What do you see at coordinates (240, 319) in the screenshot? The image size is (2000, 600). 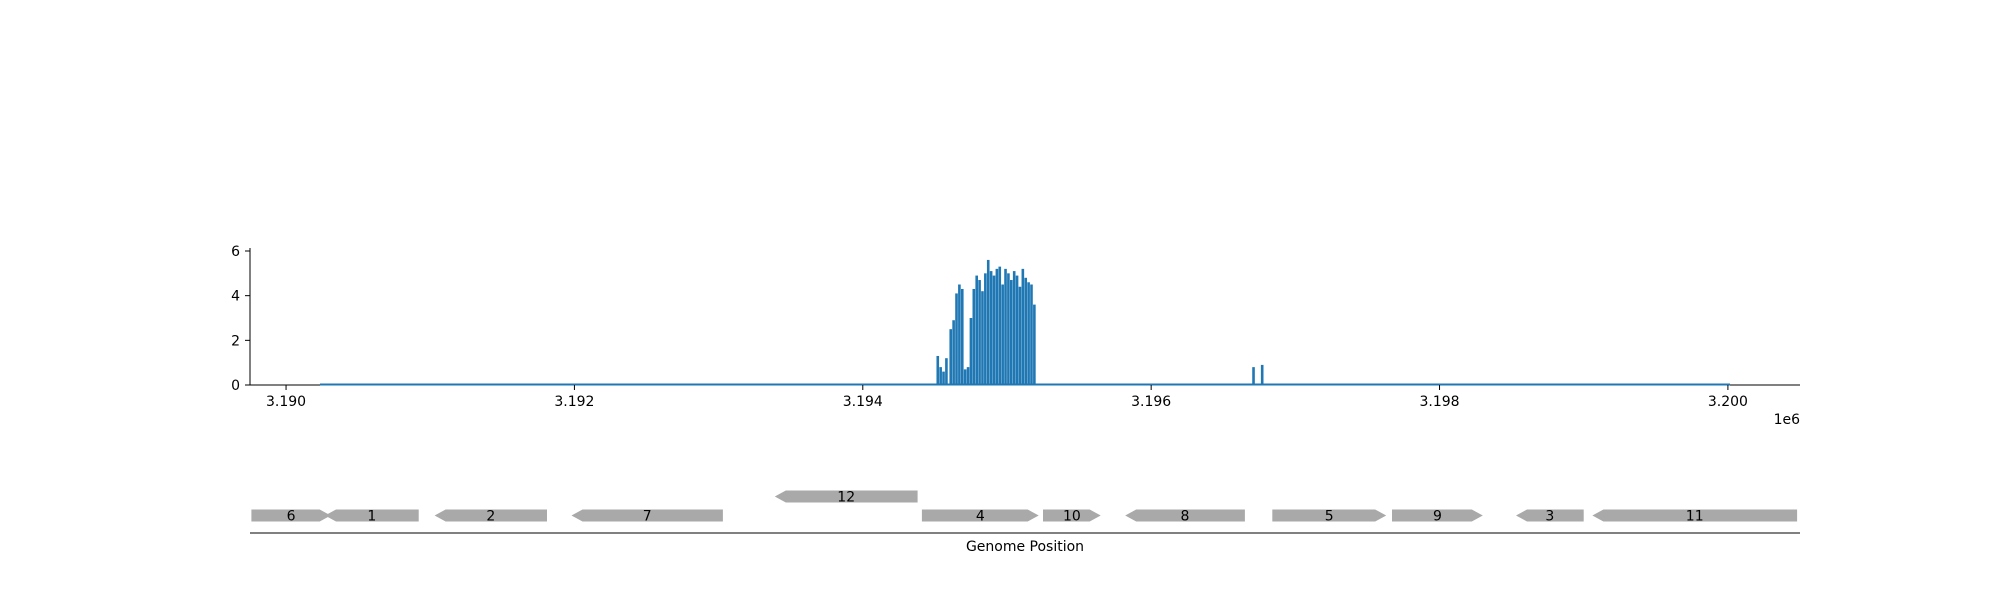 I see `y-ticks: 0 2 4 6` at bounding box center [240, 319].